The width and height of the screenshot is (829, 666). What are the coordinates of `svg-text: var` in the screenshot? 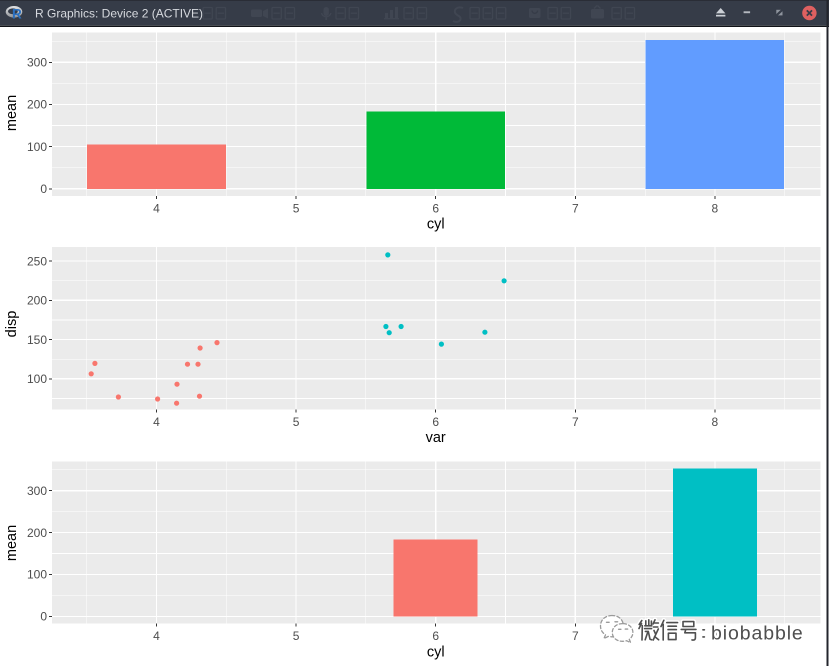 It's located at (436, 438).